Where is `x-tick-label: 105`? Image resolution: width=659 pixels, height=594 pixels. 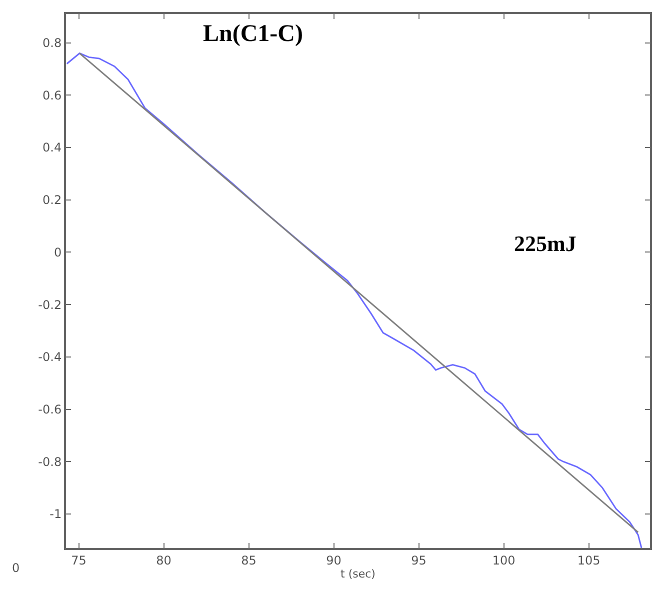
x-tick-label: 105 is located at coordinates (588, 560).